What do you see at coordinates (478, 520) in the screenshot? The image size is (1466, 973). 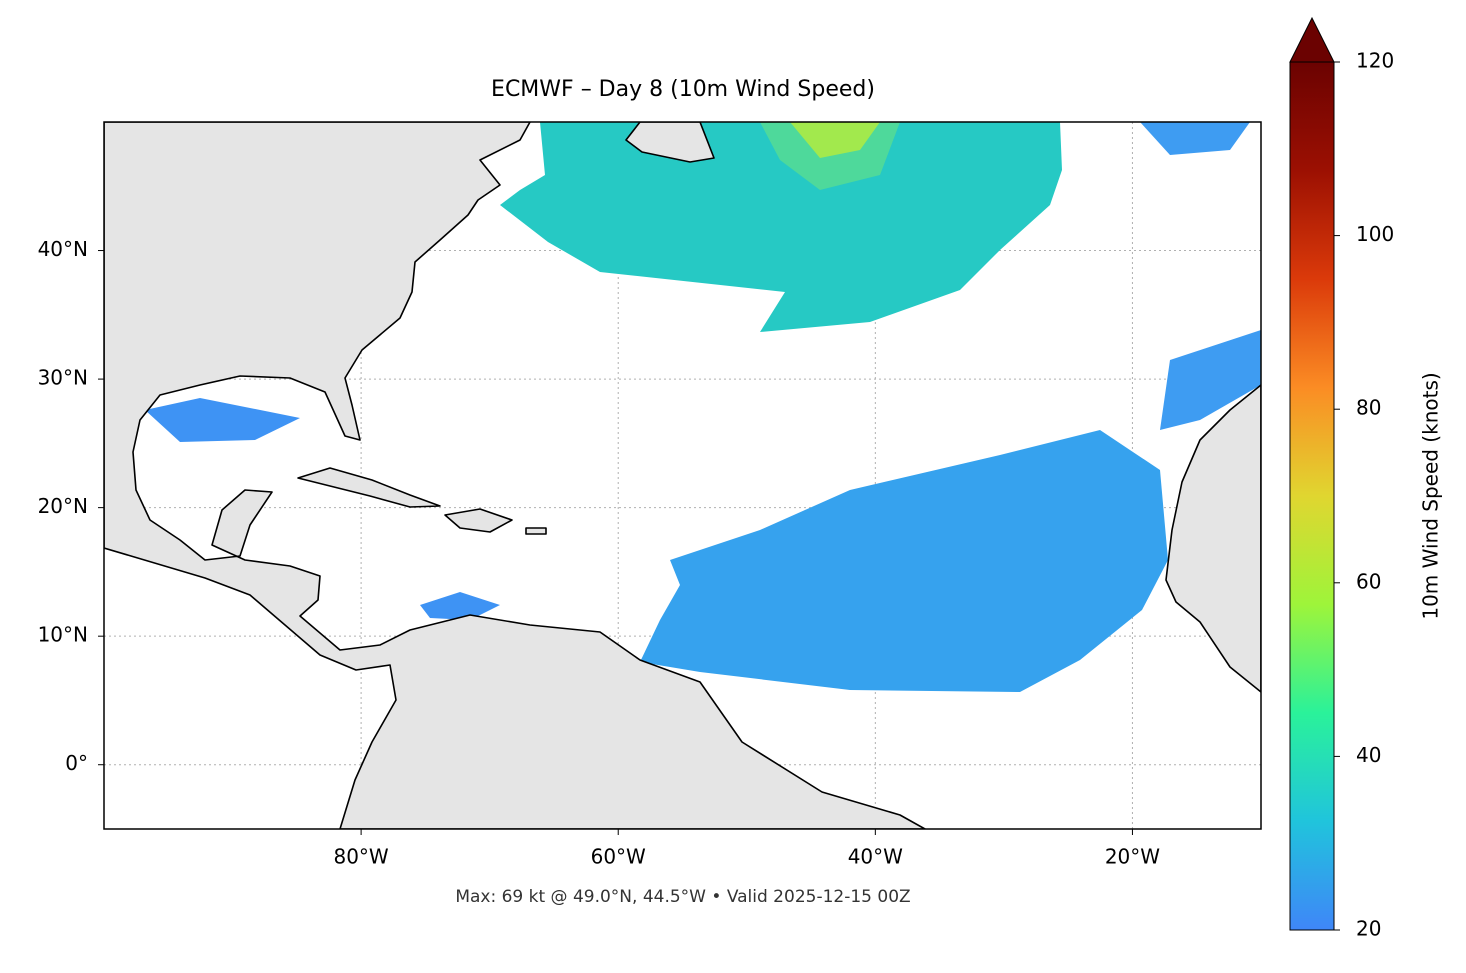 I see `hispaniola` at bounding box center [478, 520].